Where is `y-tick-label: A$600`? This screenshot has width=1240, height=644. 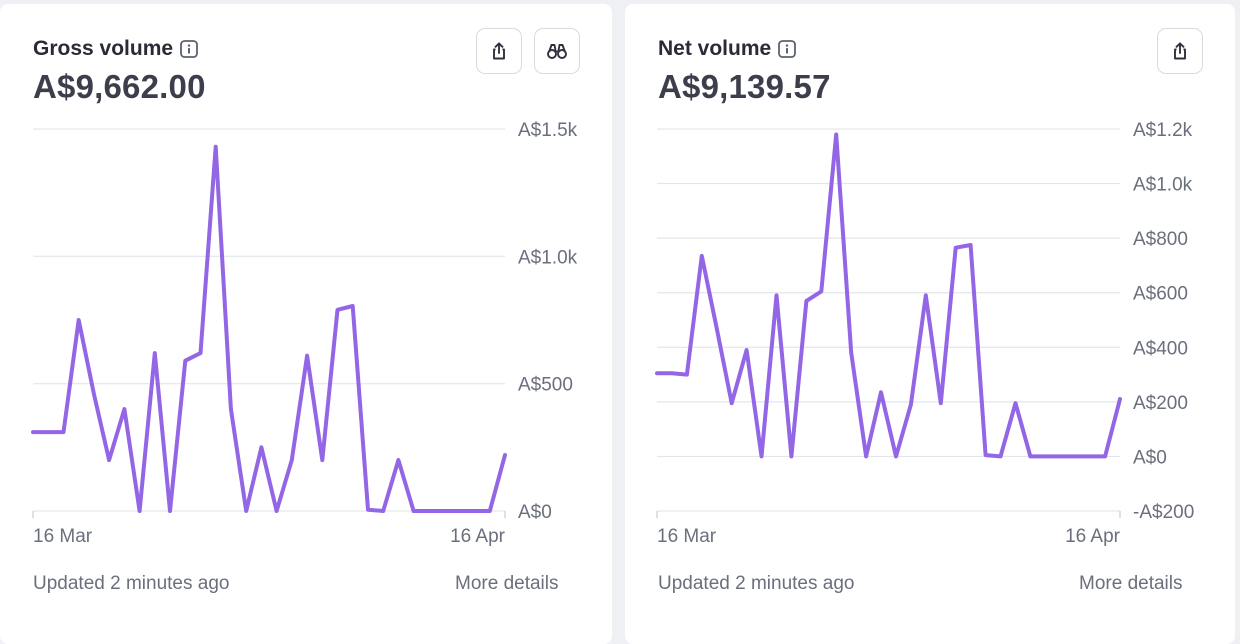 y-tick-label: A$600 is located at coordinates (1160, 294).